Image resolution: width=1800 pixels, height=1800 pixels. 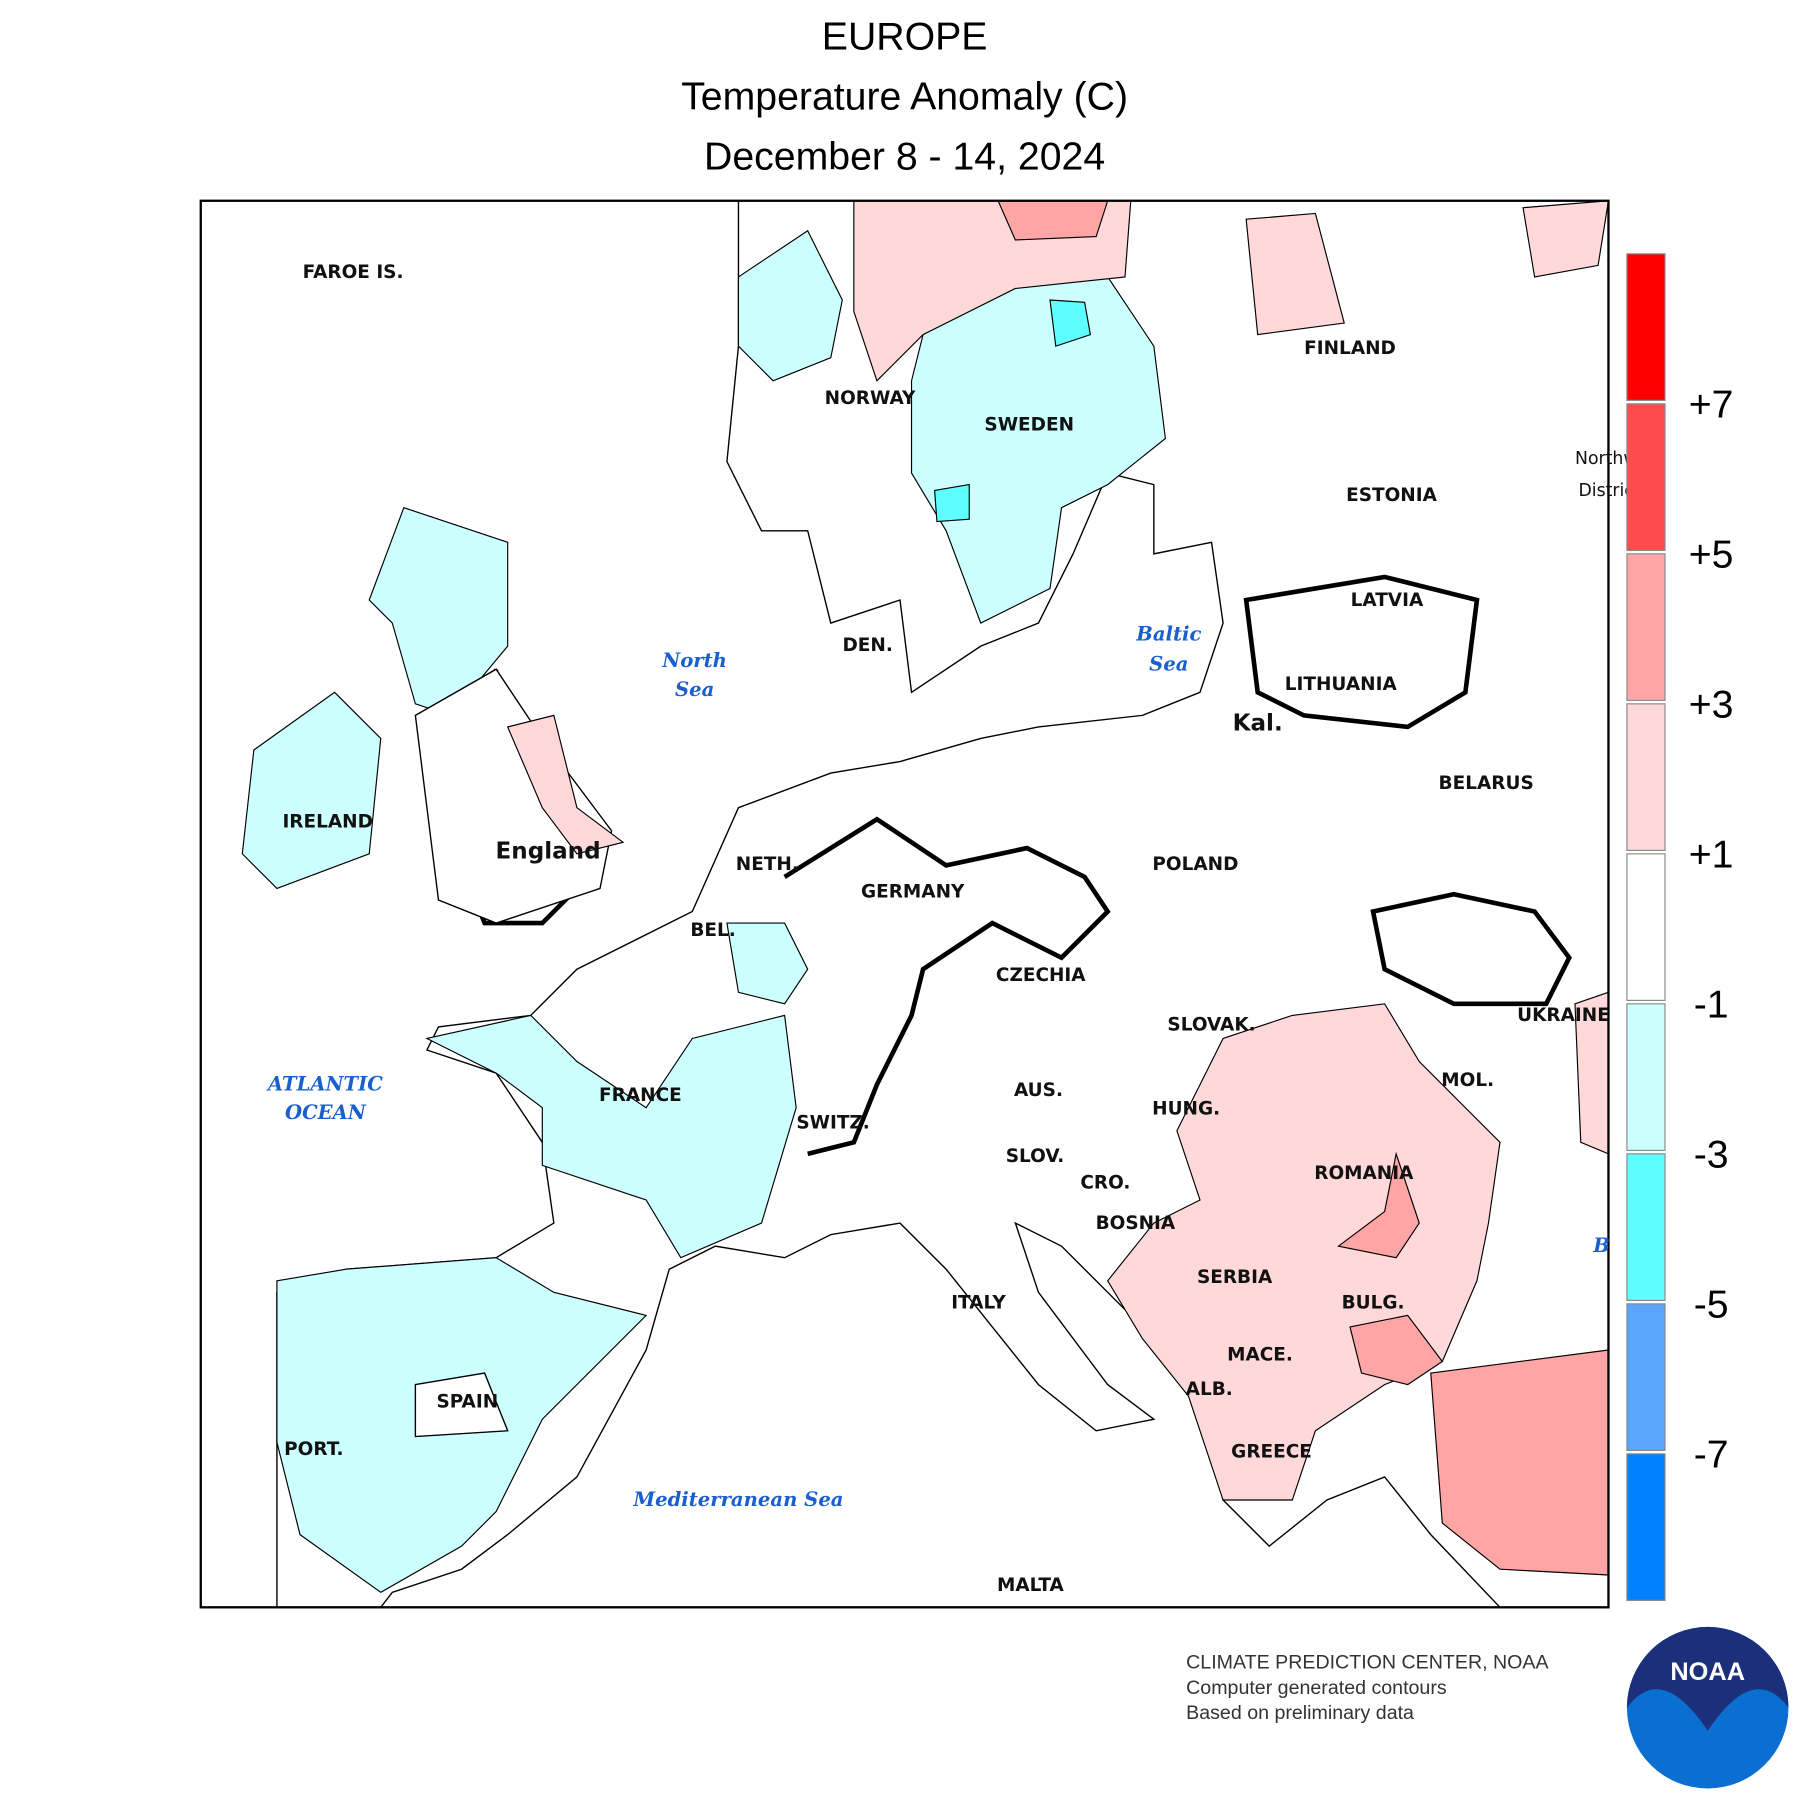 I want to click on sea-label: B, so click(x=1601, y=1245).